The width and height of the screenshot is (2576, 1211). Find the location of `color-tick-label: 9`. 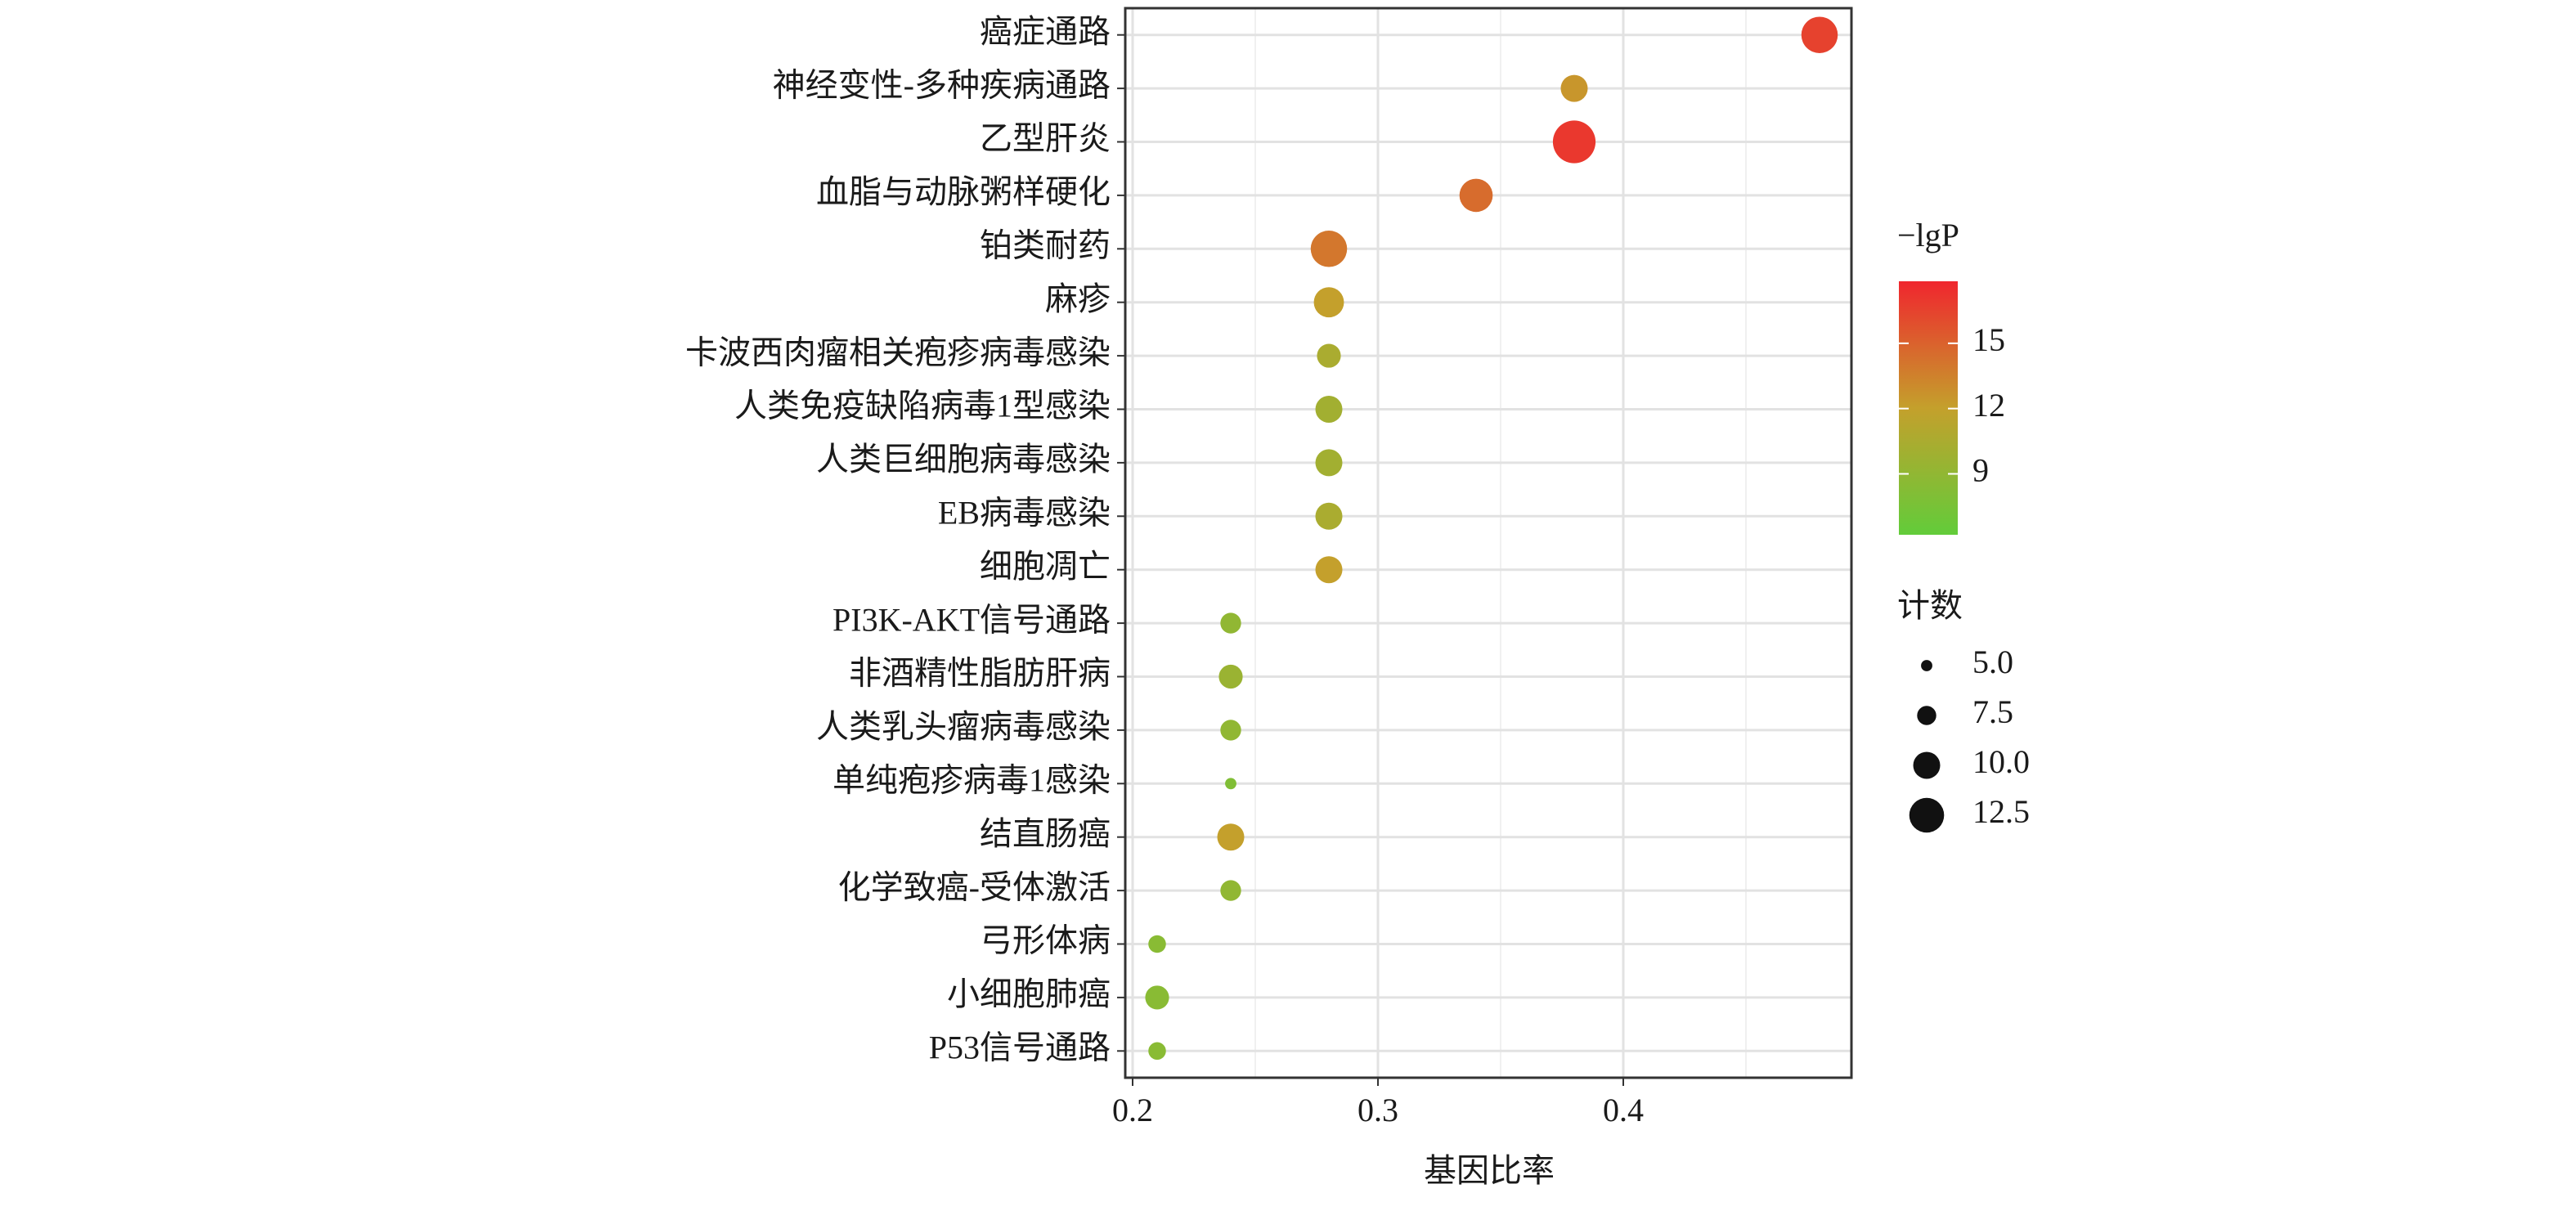

color-tick-label: 9 is located at coordinates (1981, 471).